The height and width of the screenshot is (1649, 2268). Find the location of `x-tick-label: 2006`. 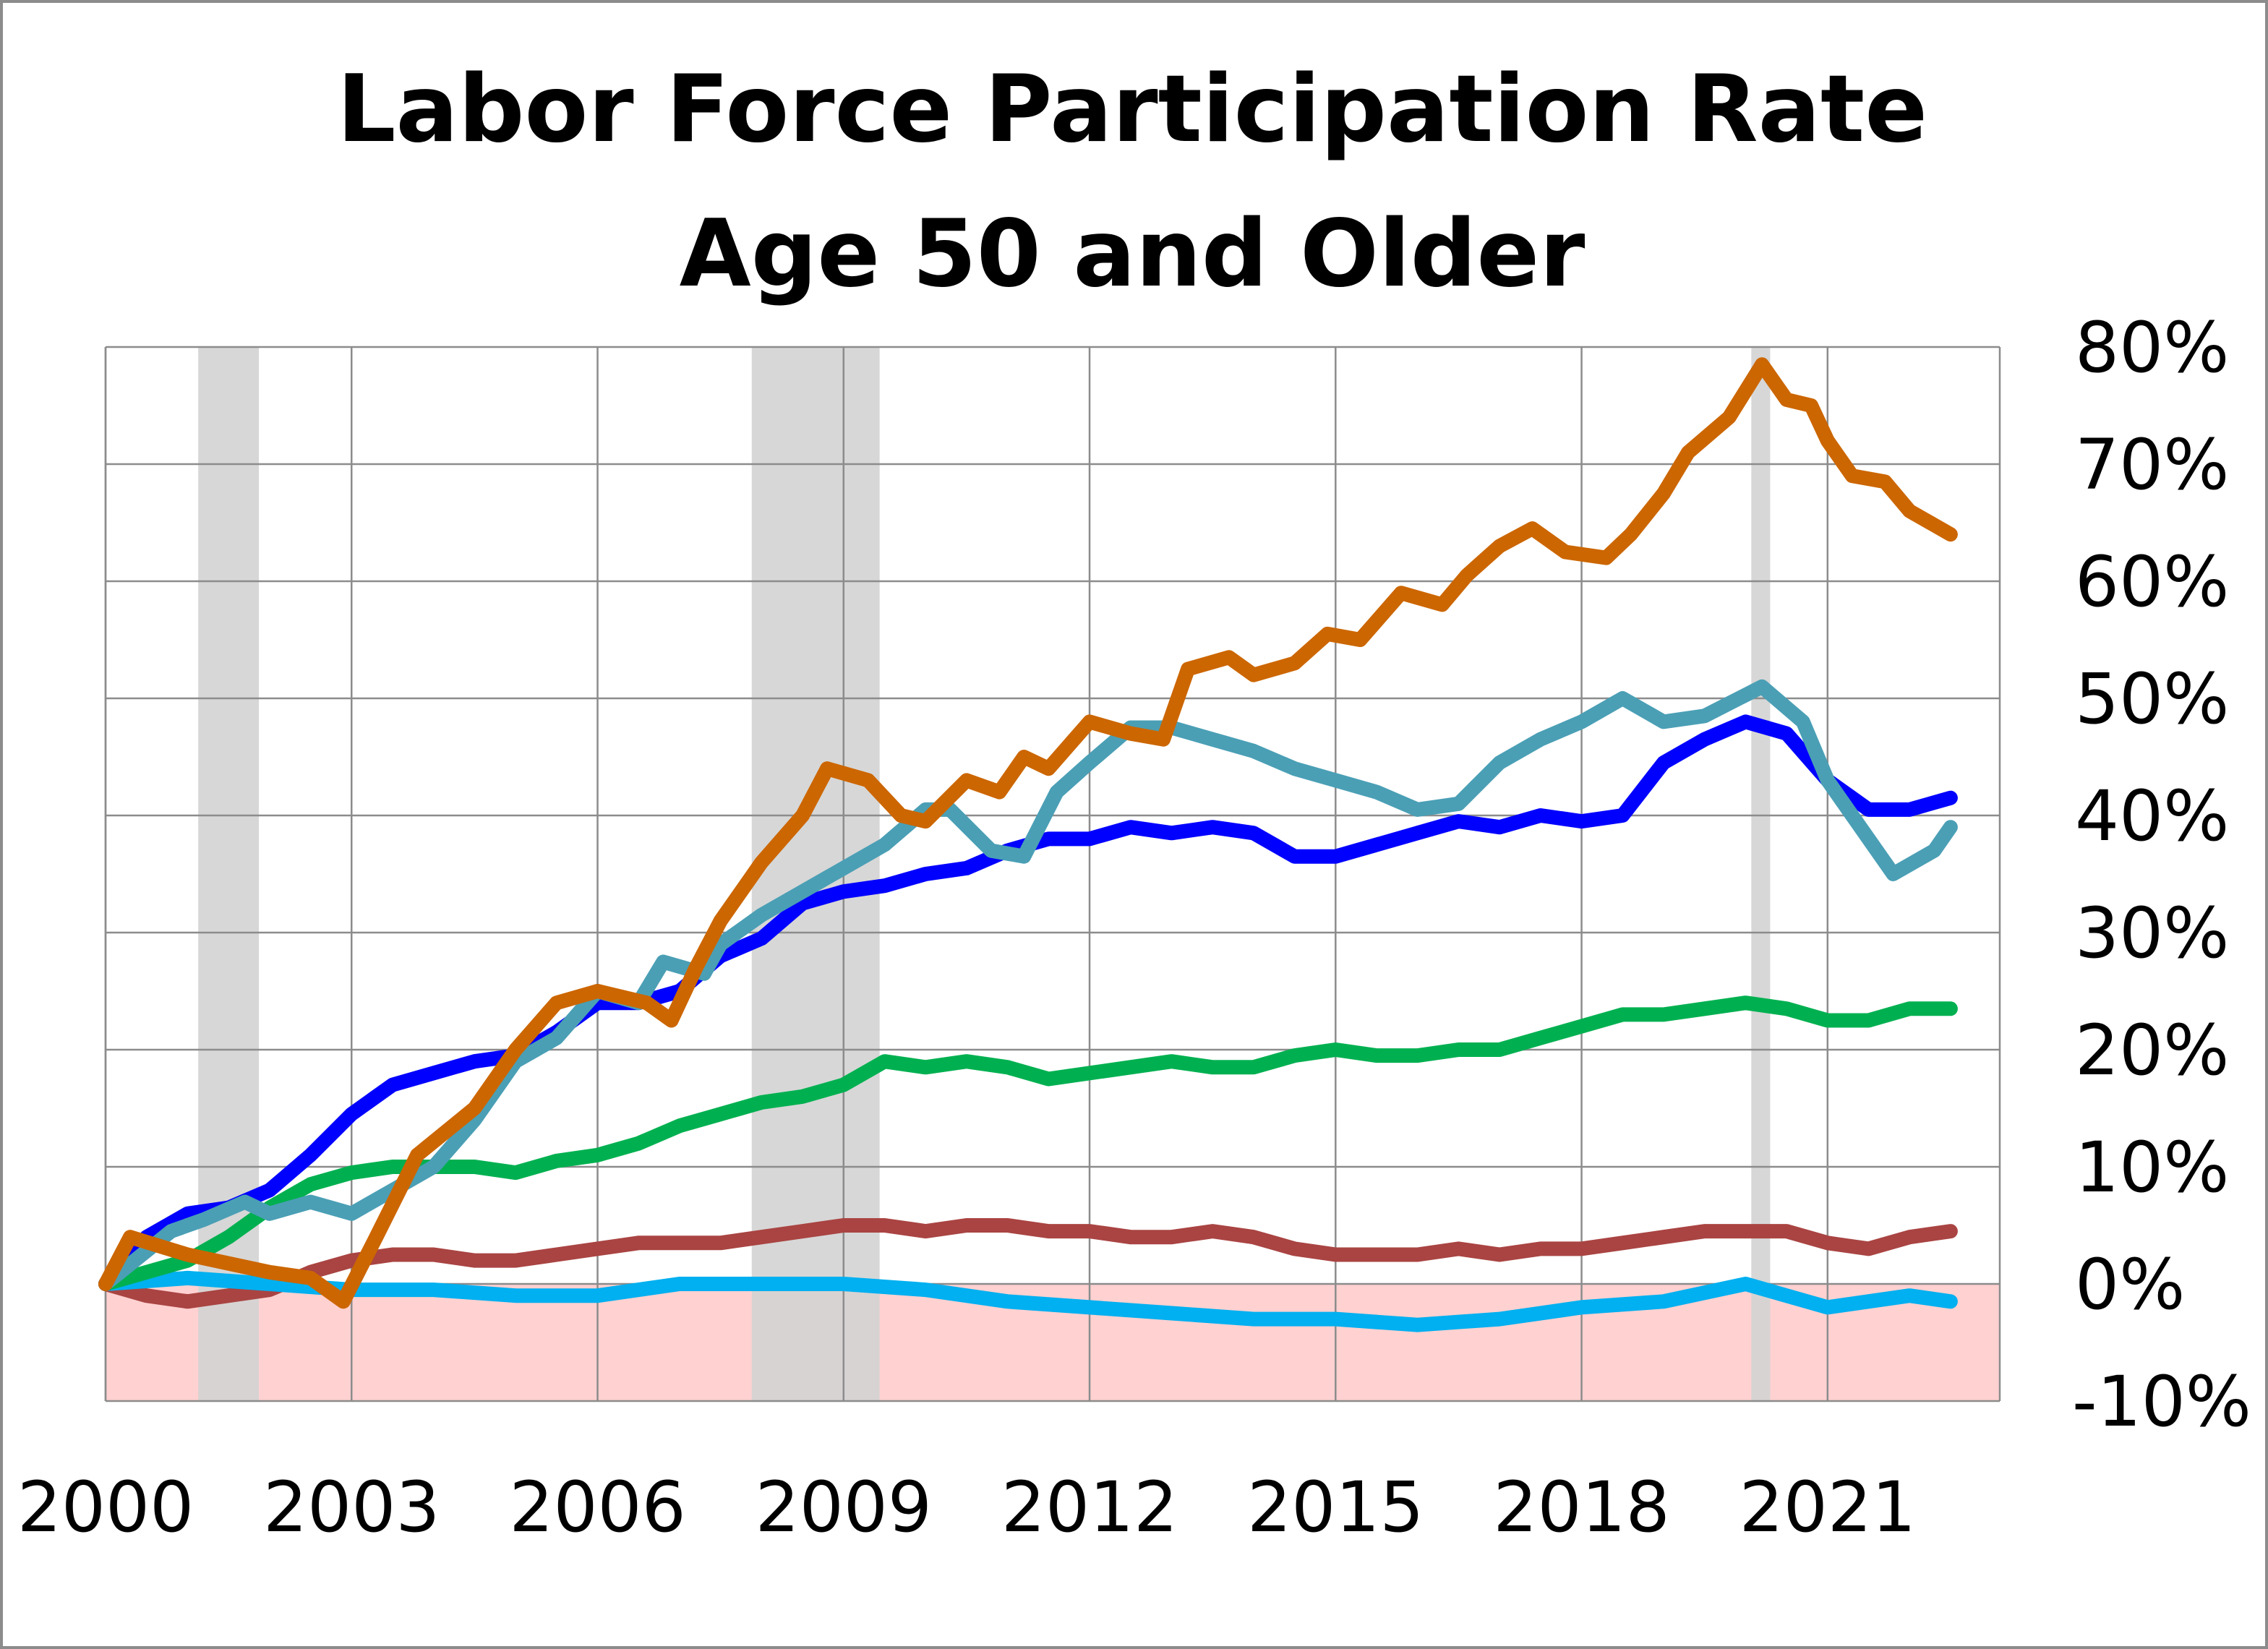

x-tick-label: 2006 is located at coordinates (597, 1508).